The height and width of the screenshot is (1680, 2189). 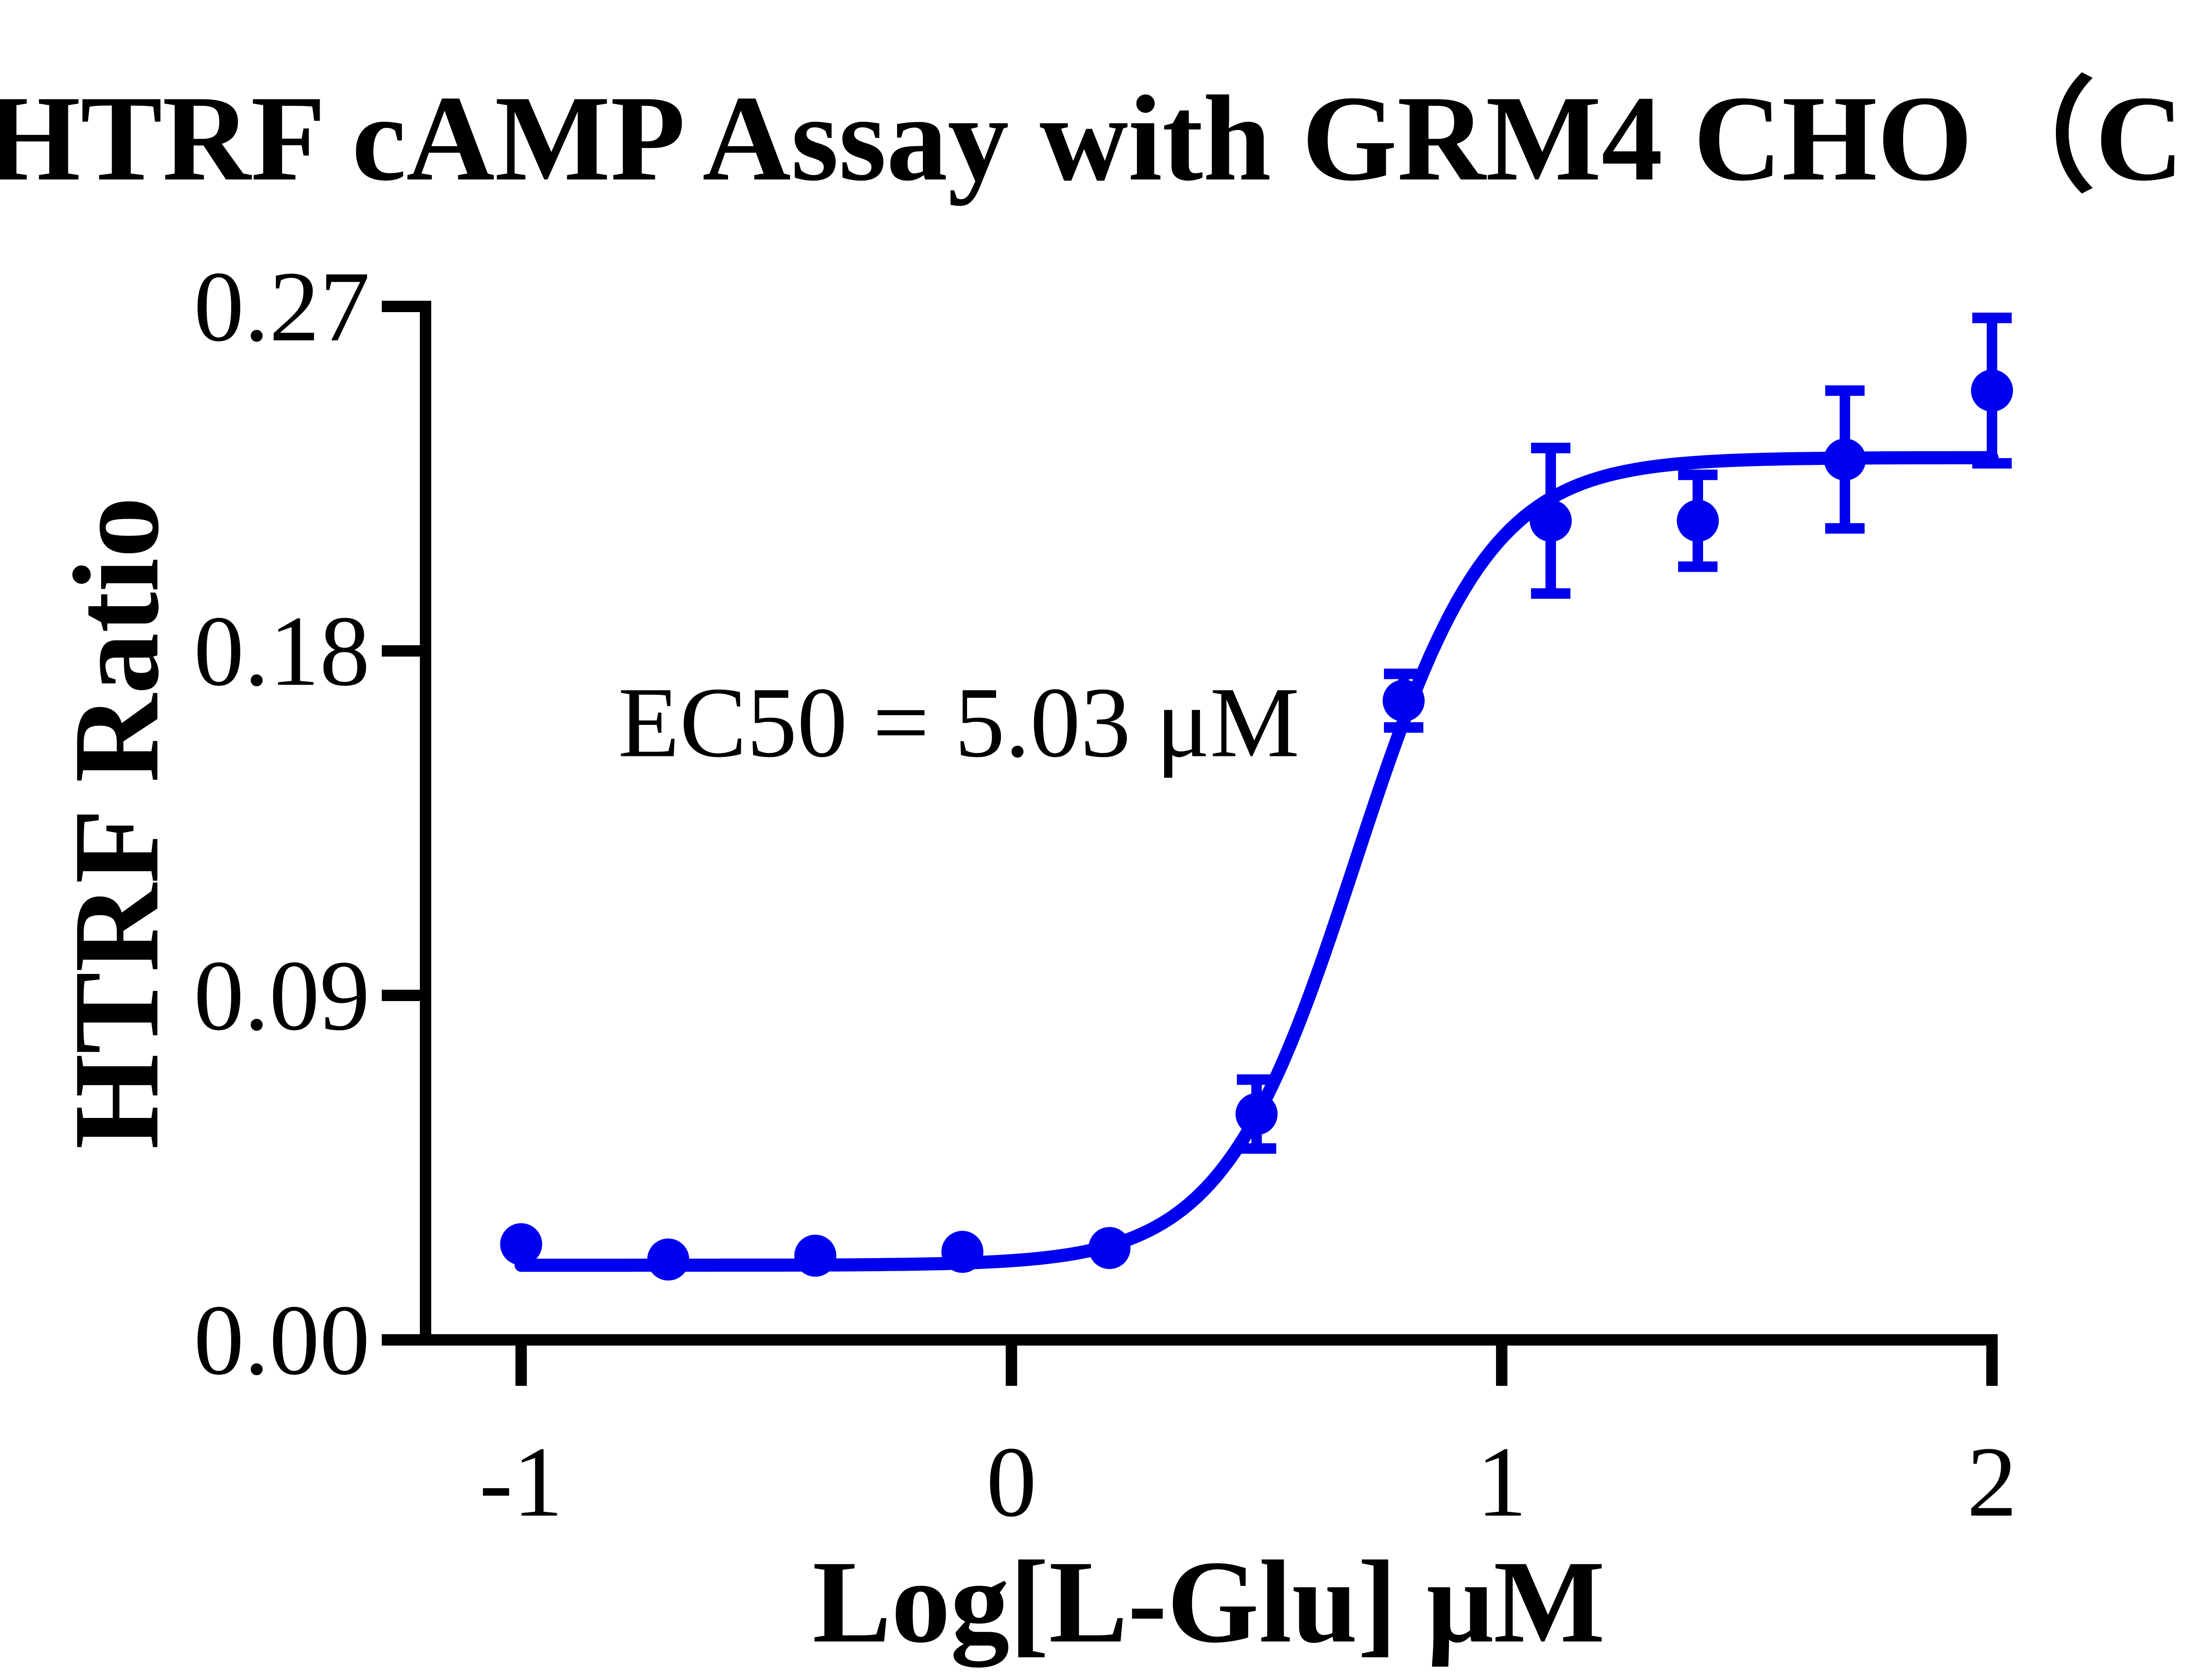 What do you see at coordinates (282, 1340) in the screenshot?
I see `y-tick-label: 0.00` at bounding box center [282, 1340].